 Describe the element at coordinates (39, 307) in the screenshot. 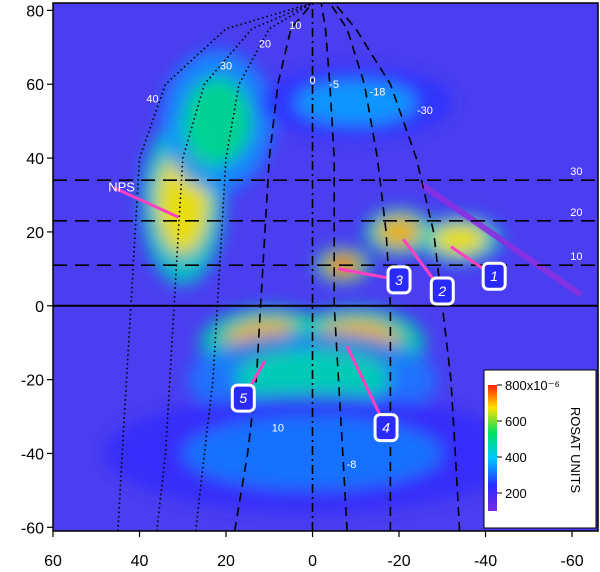

I see `y-axis-tick-label: 0` at that location.